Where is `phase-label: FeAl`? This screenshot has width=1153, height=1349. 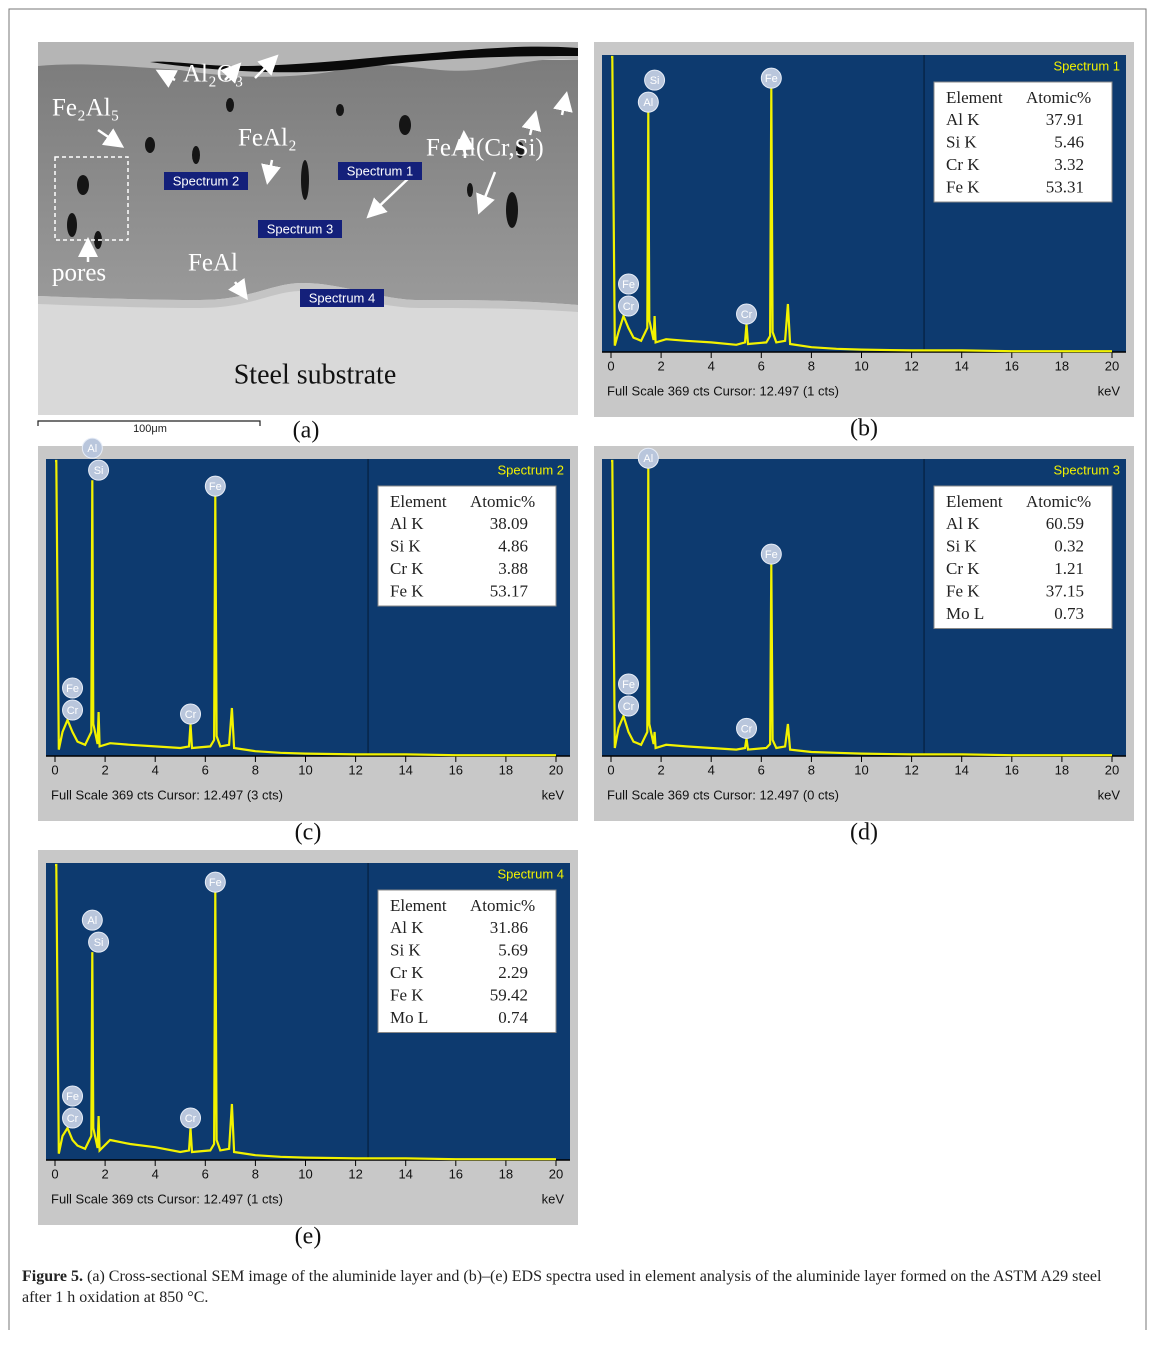
phase-label: FeAl is located at coordinates (213, 263).